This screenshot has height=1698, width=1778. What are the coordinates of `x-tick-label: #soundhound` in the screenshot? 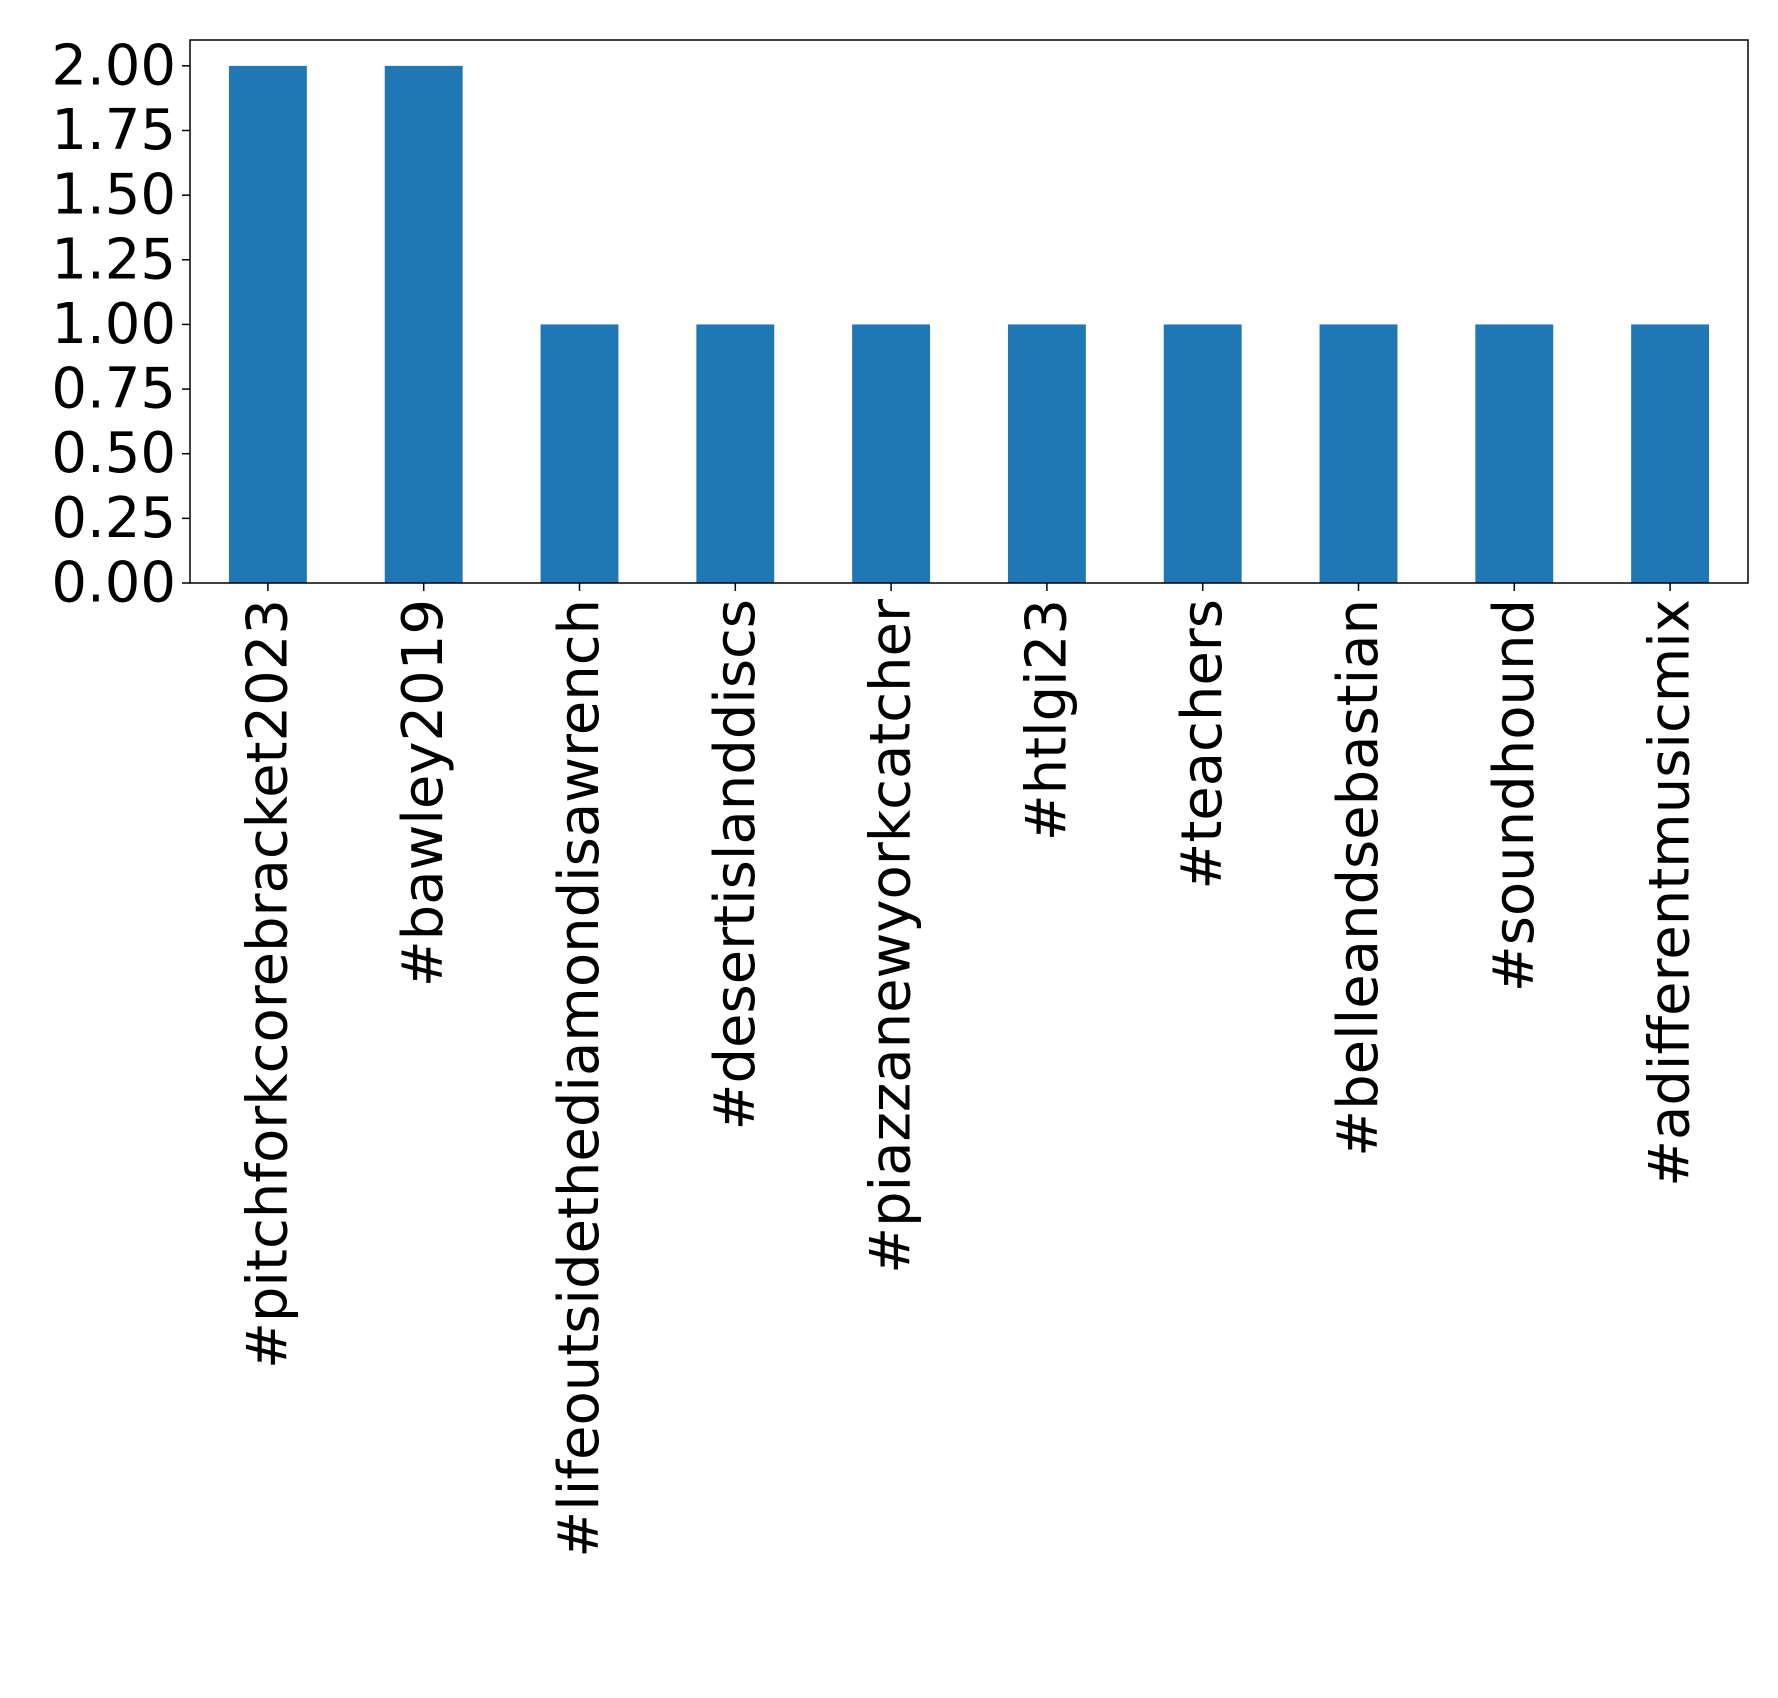 It's located at (1514, 795).